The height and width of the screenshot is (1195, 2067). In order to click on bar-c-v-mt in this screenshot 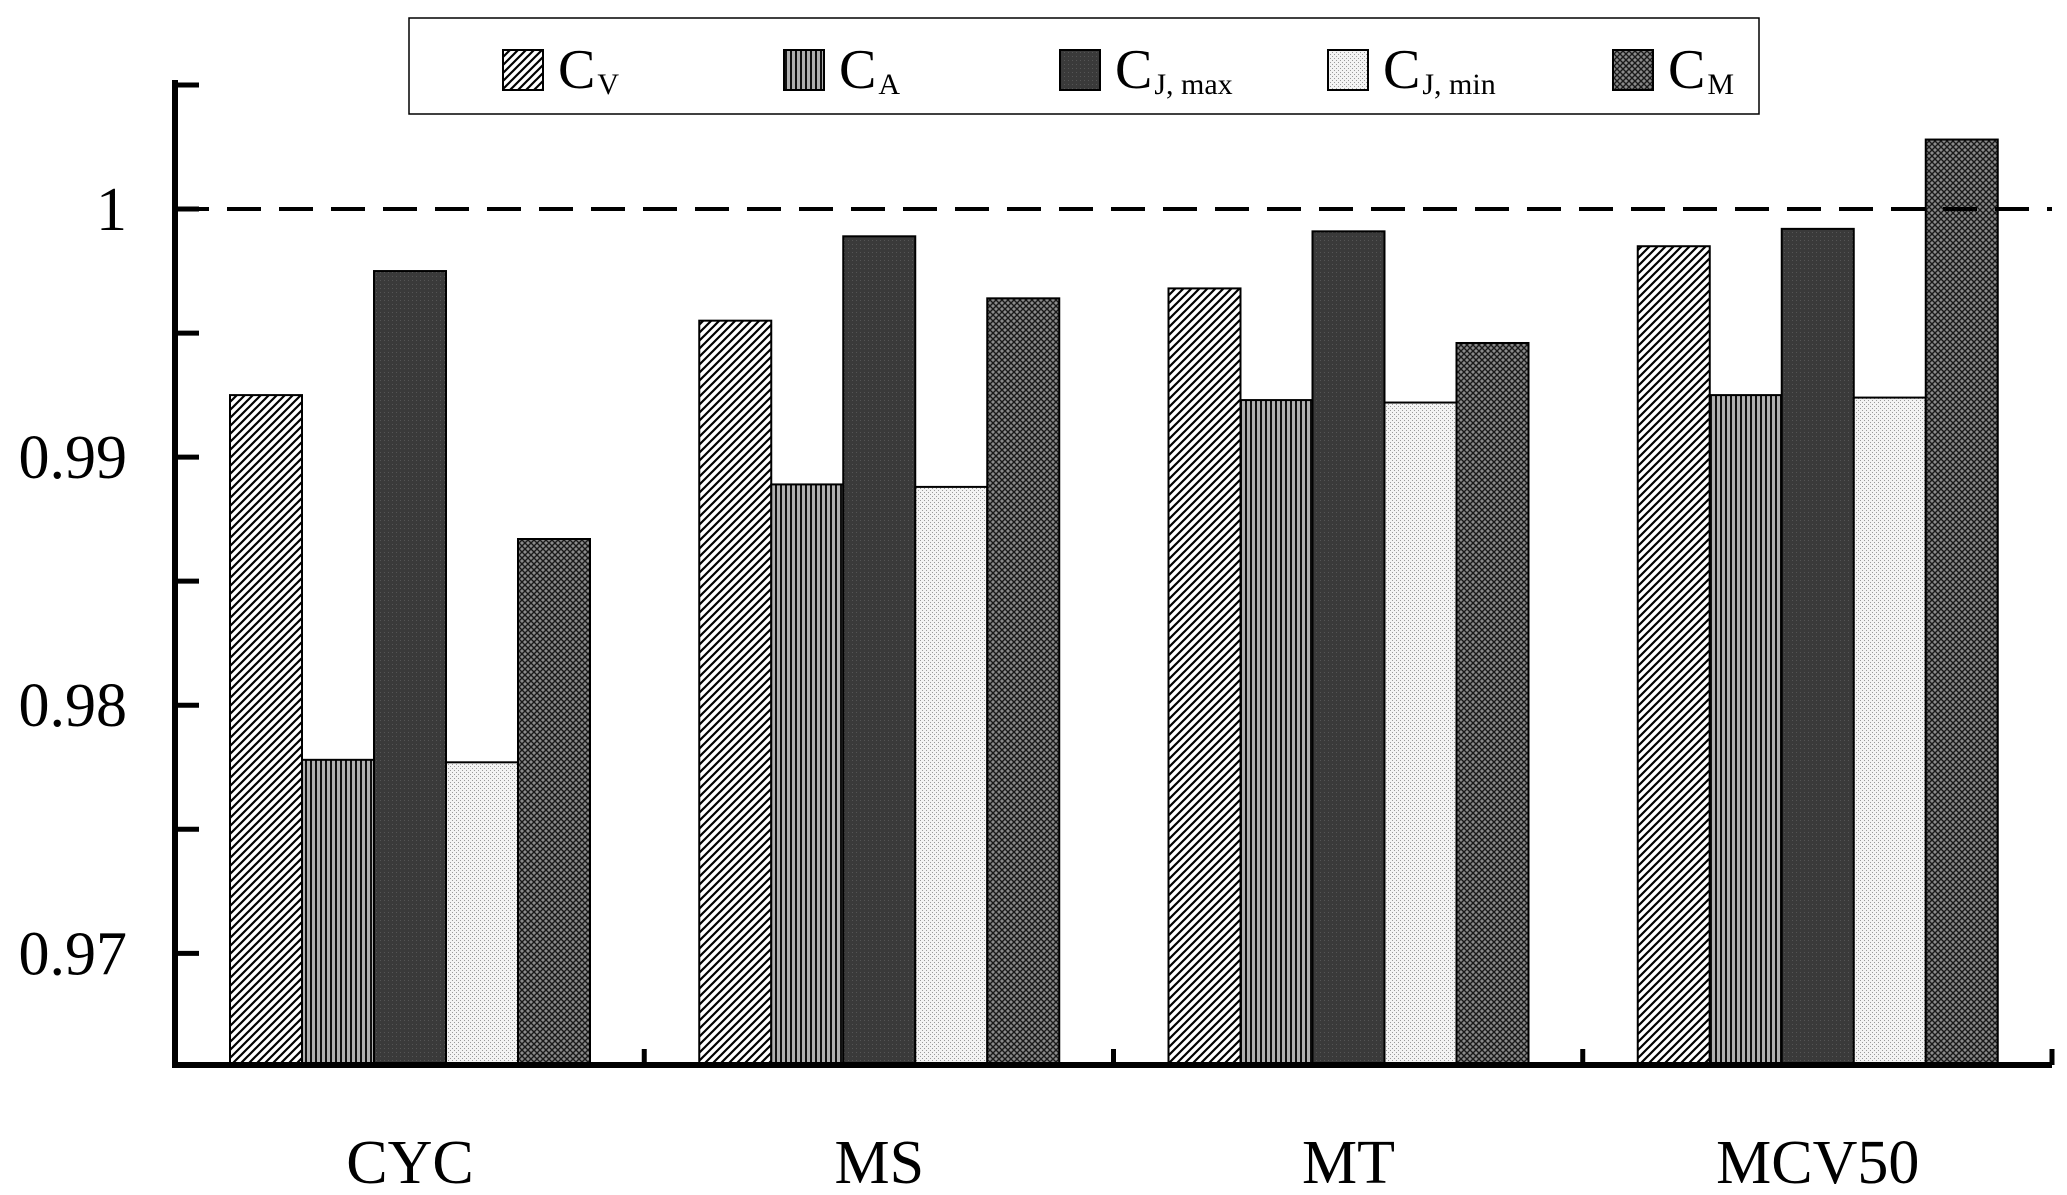, I will do `click(1204, 676)`.